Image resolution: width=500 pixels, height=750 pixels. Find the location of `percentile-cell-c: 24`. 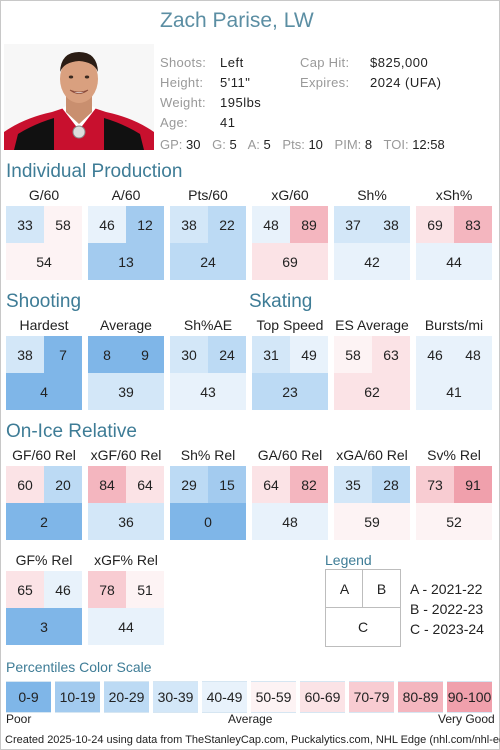

percentile-cell-c: 24 is located at coordinates (208, 261).